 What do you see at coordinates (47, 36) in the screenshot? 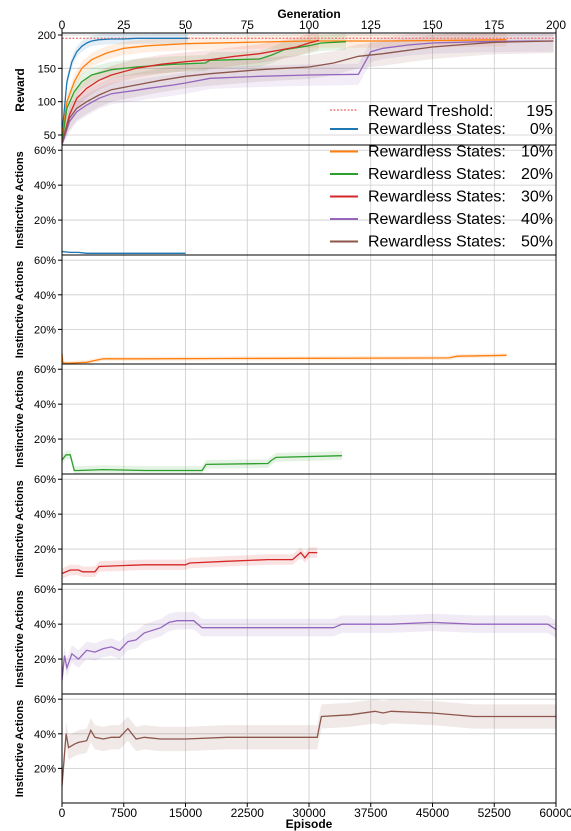
I see `reward-ytick-label: 200` at bounding box center [47, 36].